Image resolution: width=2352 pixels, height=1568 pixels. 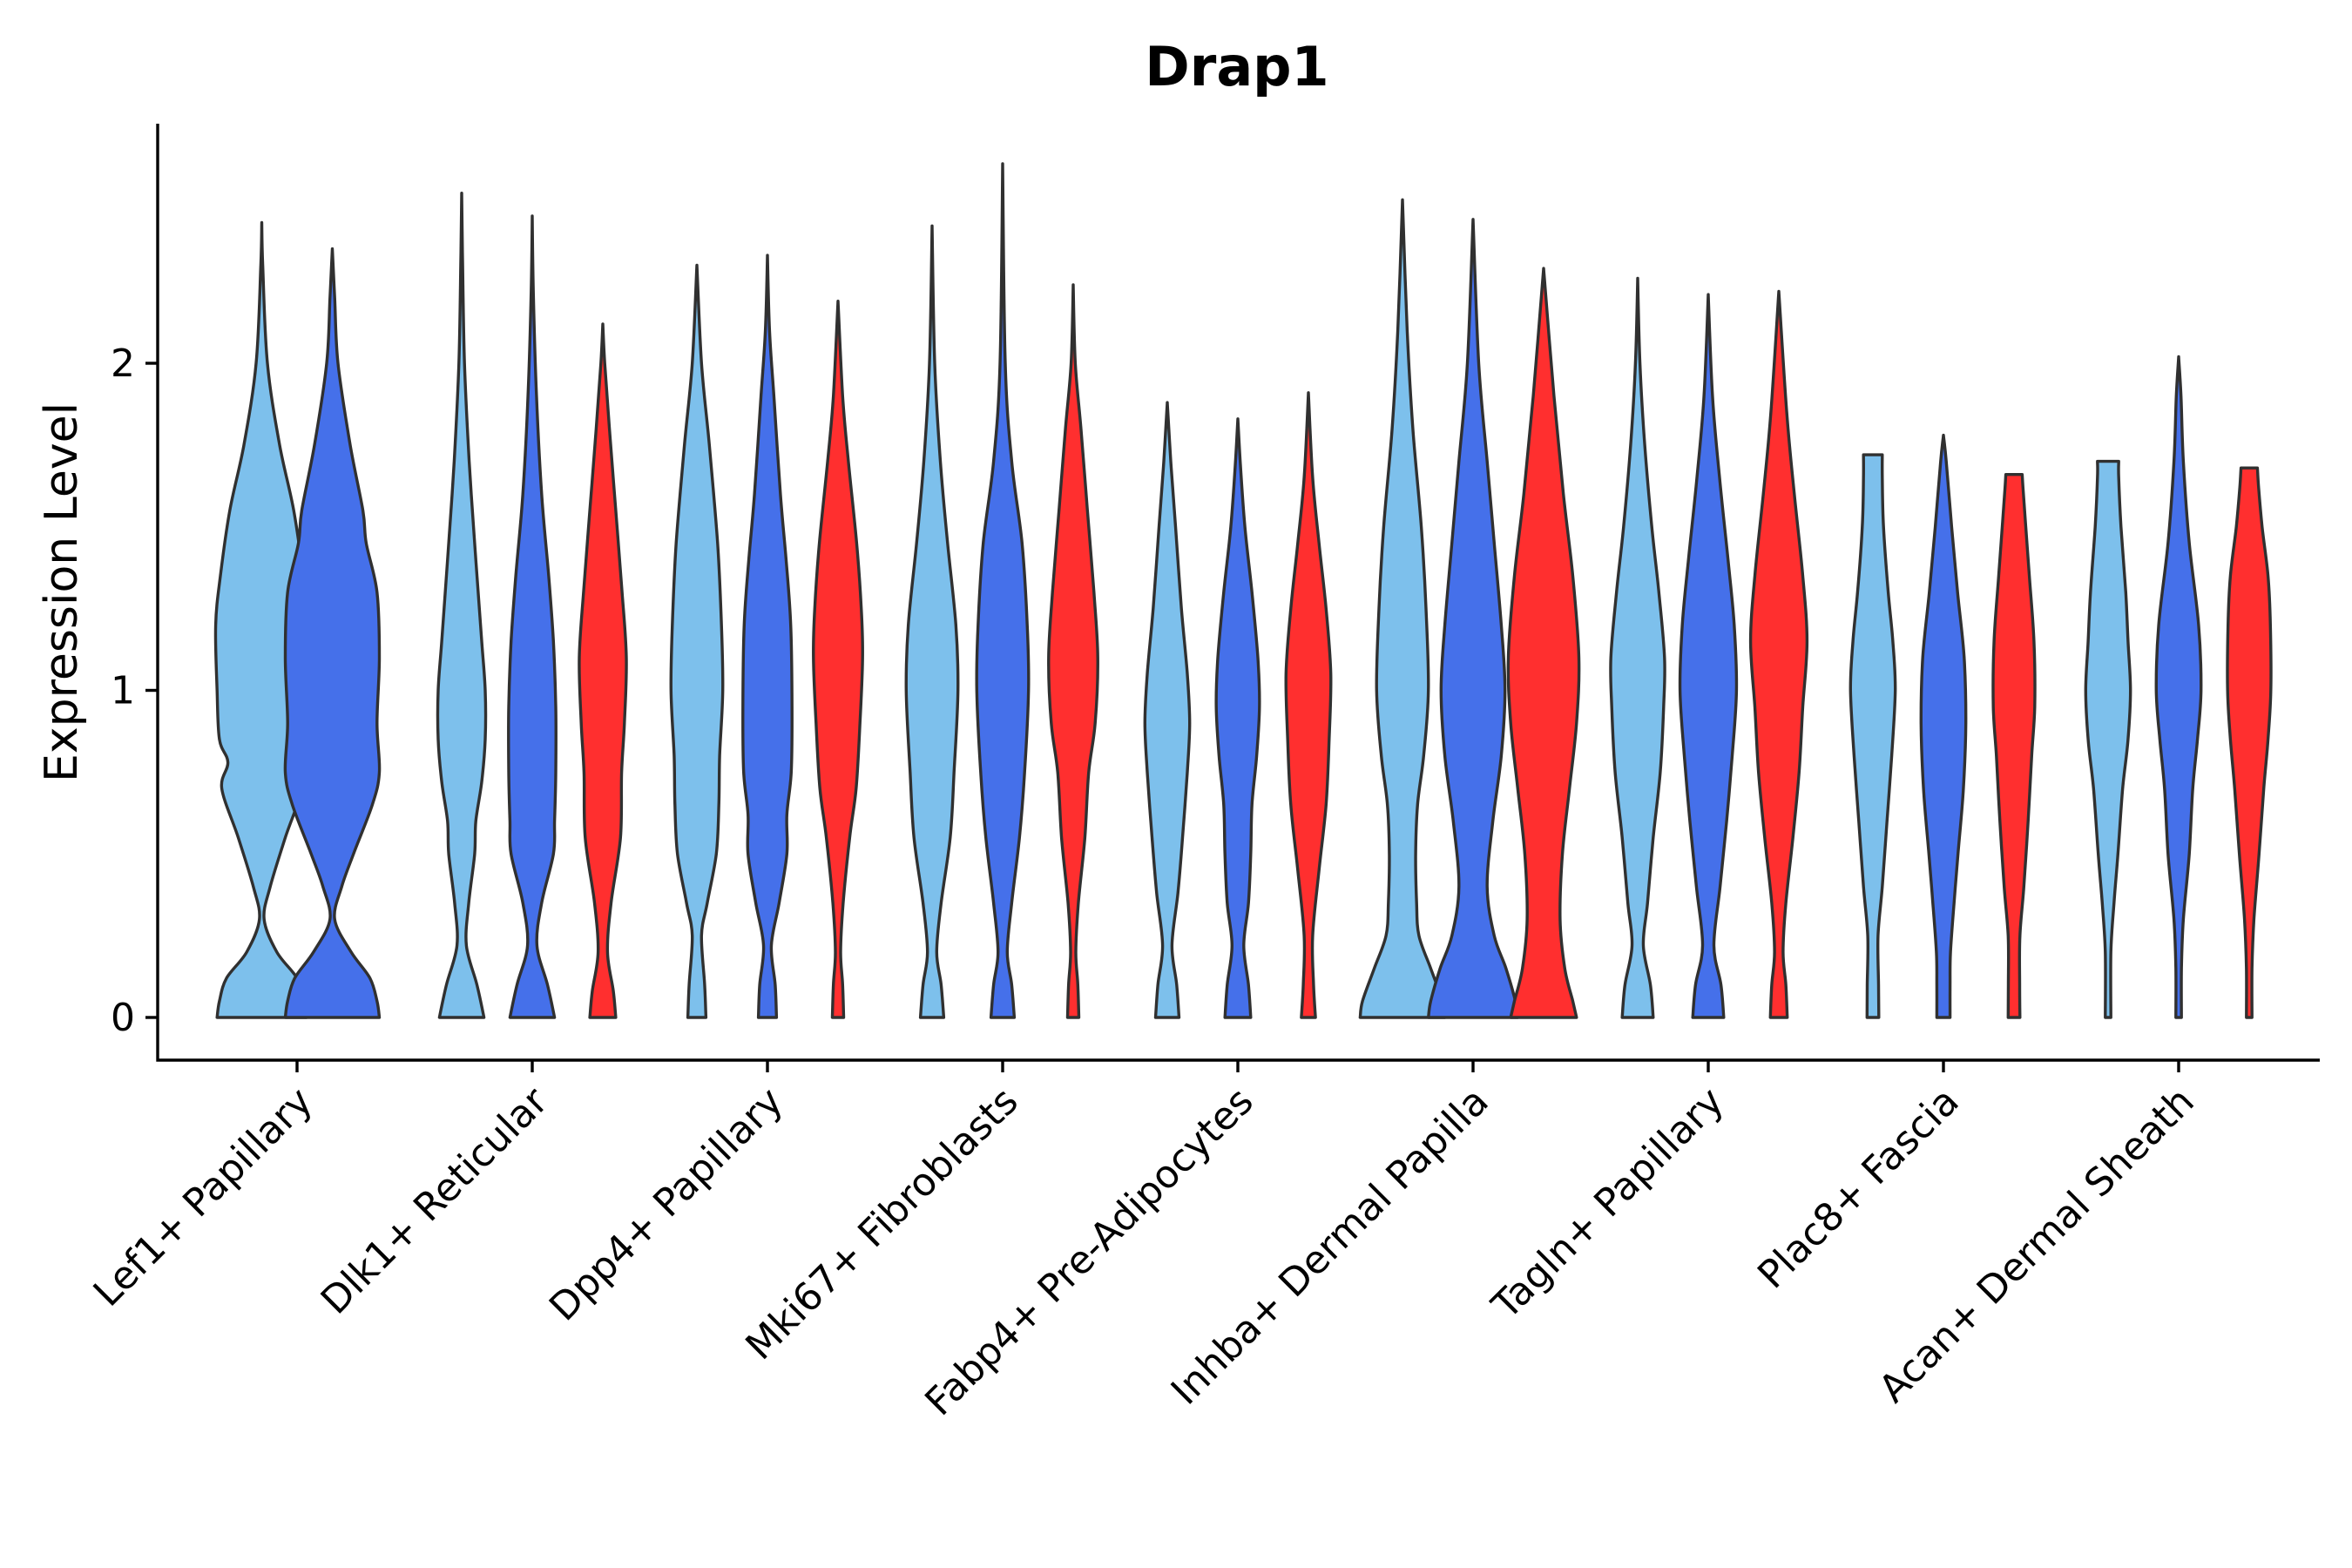 I want to click on y-axis: 0 1 2, so click(x=134, y=690).